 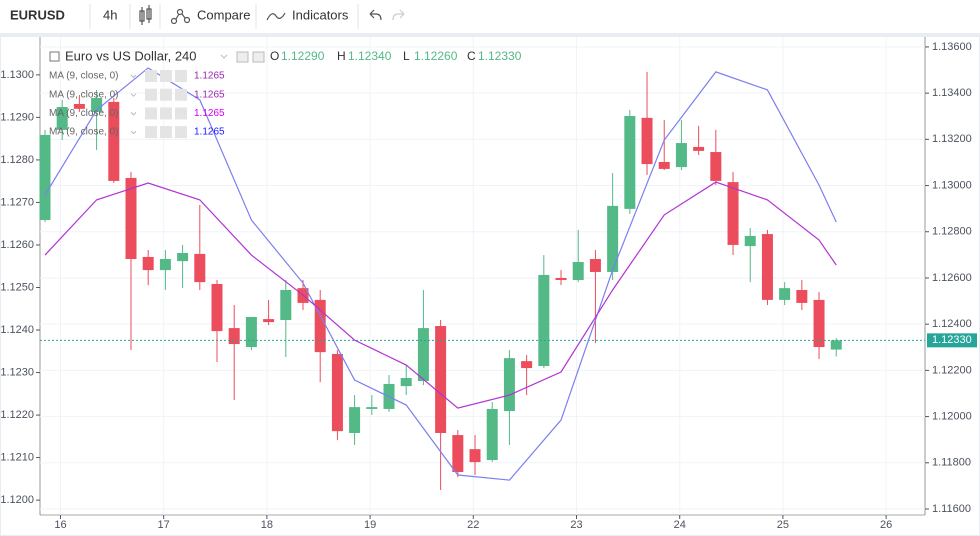 What do you see at coordinates (131, 55) in the screenshot?
I see `chart-title: Euro vs US Dollar, 240` at bounding box center [131, 55].